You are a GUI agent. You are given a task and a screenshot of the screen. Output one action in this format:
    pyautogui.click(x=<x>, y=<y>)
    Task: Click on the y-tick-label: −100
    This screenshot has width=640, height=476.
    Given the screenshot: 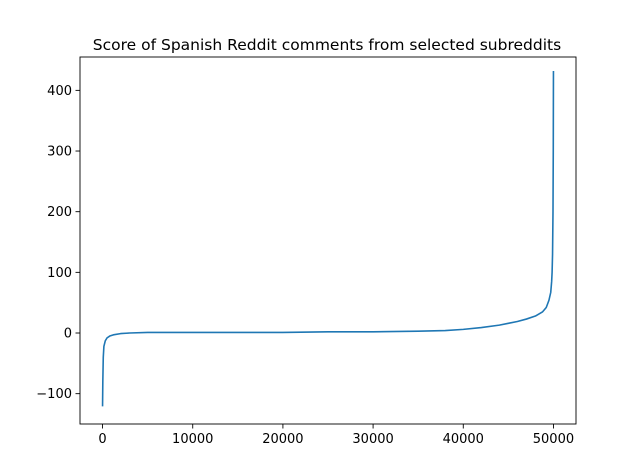 What is the action you would take?
    pyautogui.click(x=54, y=394)
    